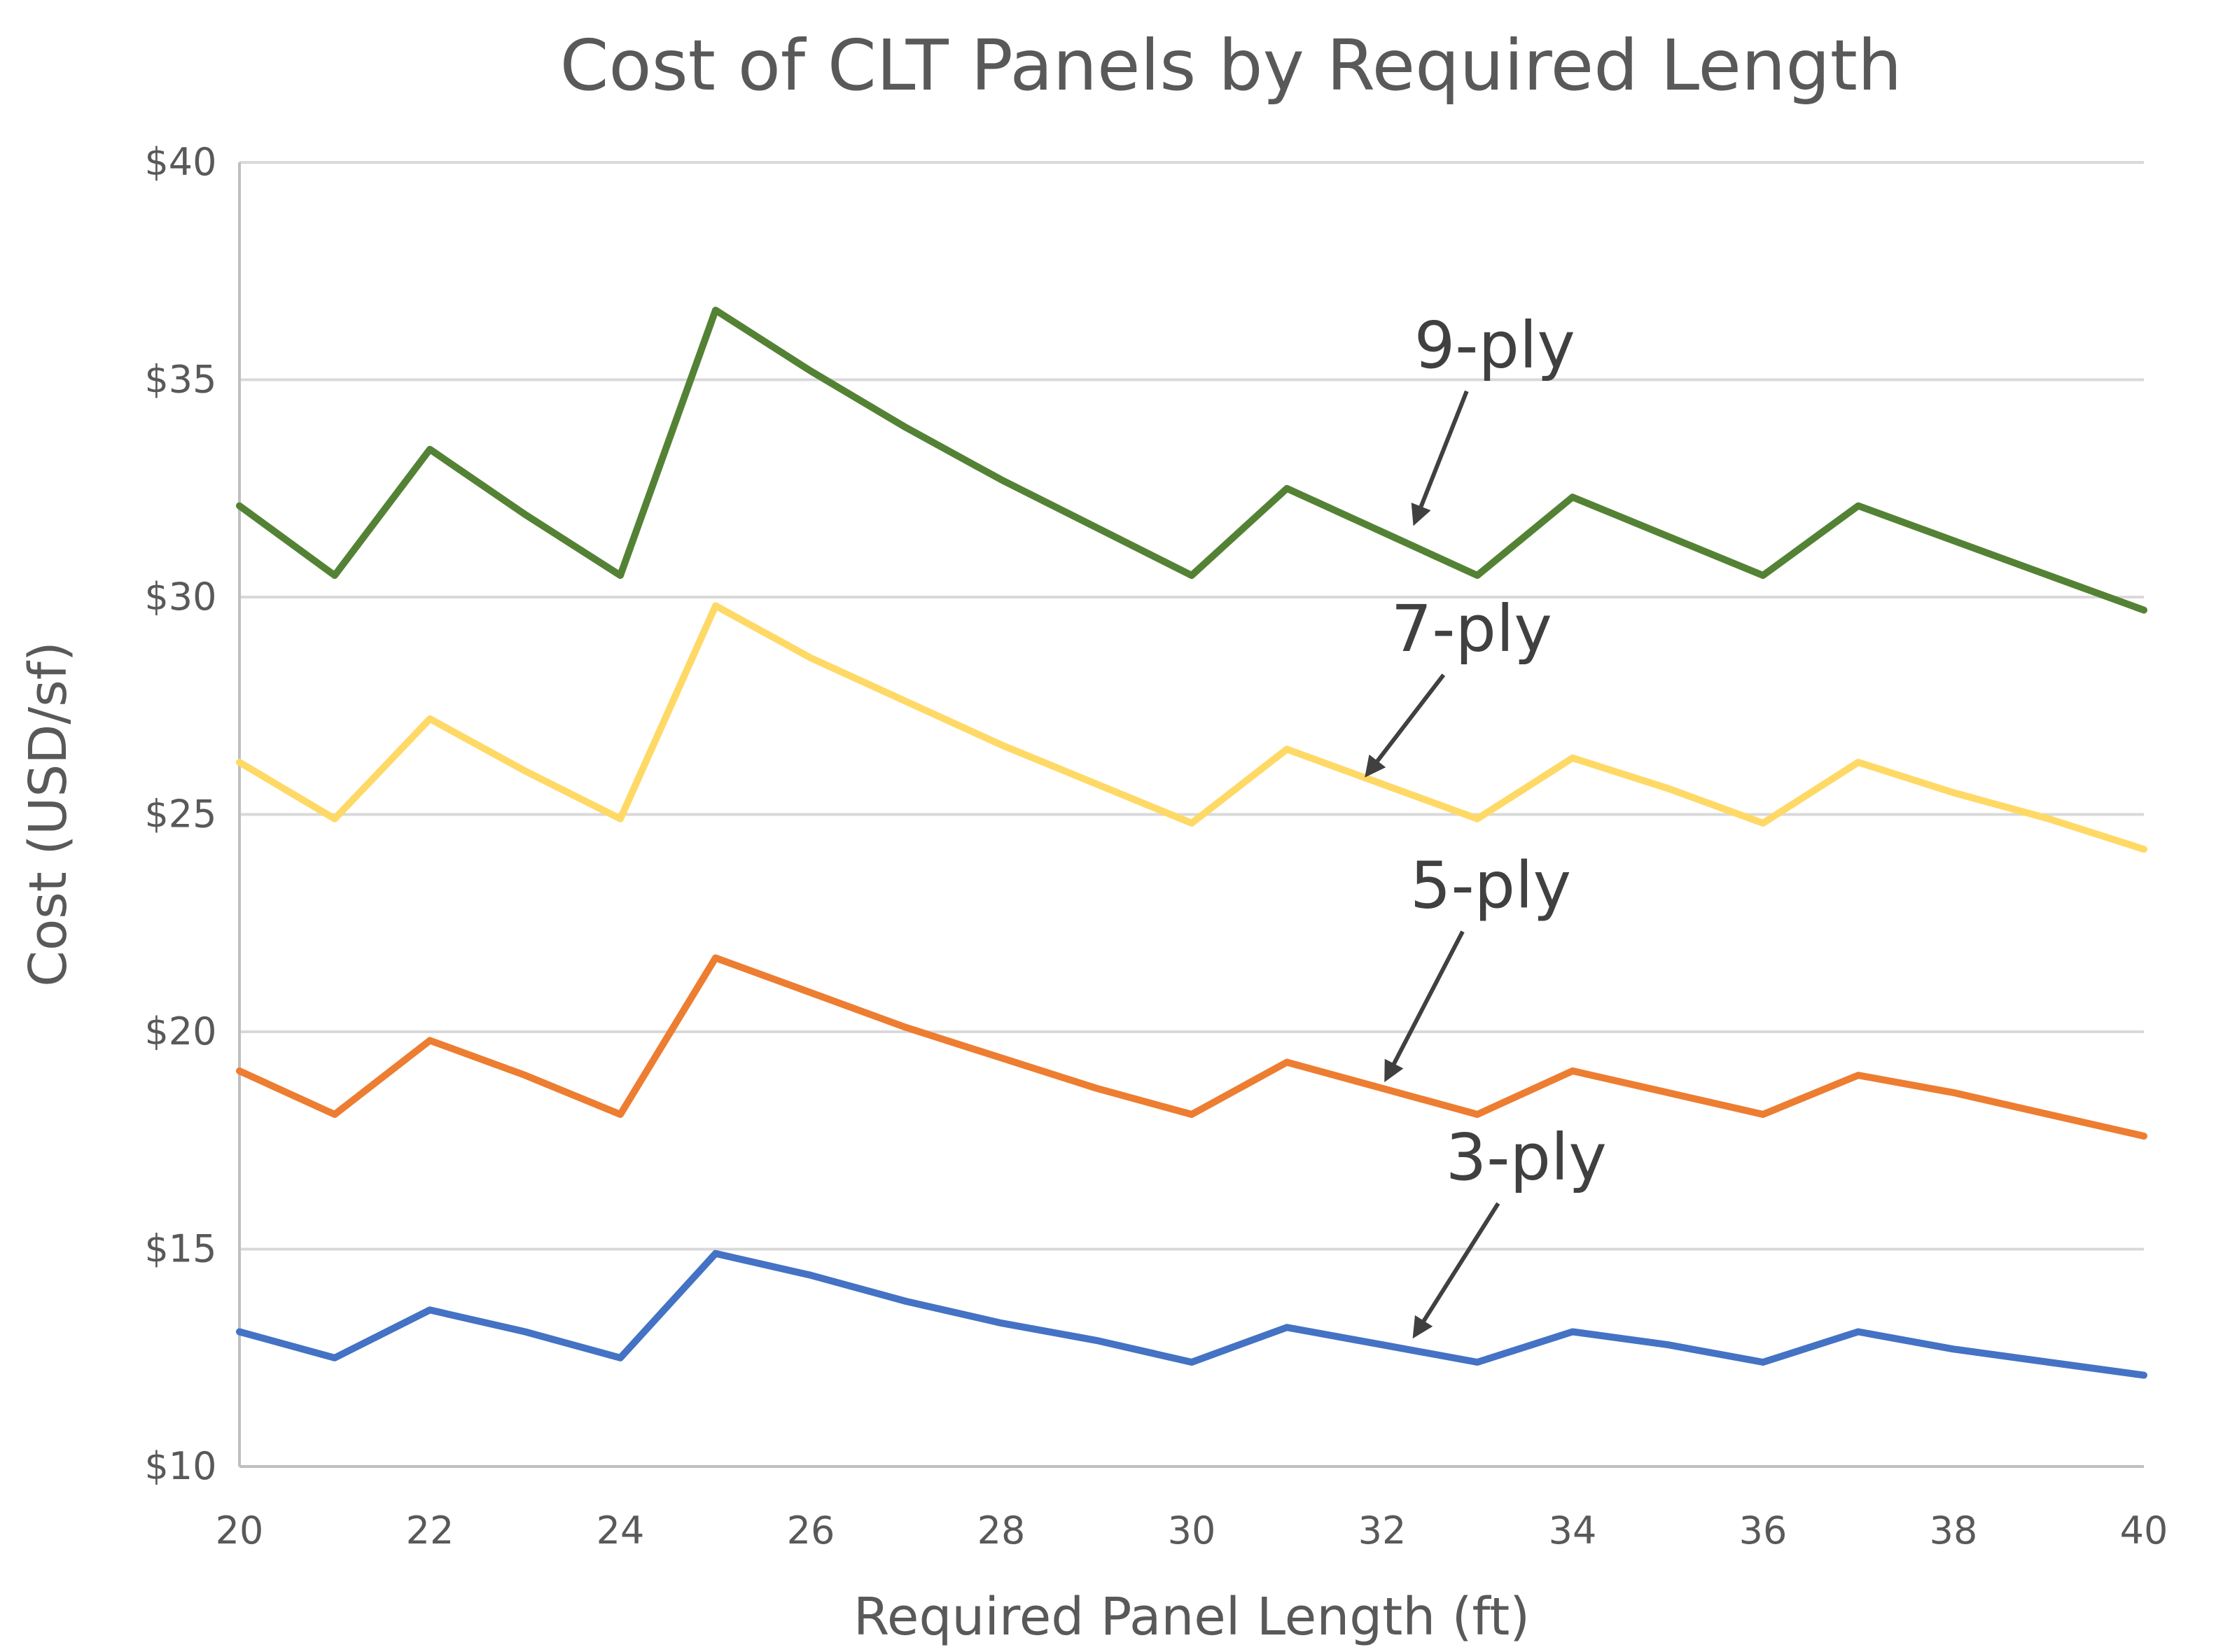 This screenshot has height=1652, width=2216. What do you see at coordinates (180, 597) in the screenshot?
I see `y-tick-label: $30` at bounding box center [180, 597].